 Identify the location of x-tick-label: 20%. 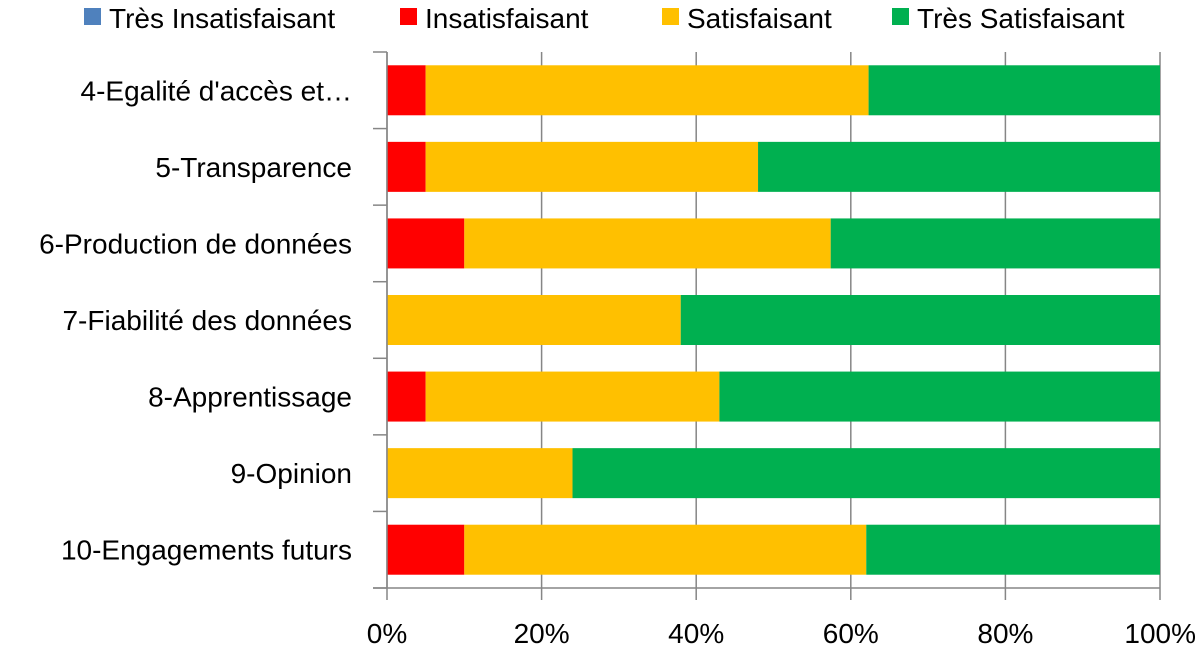
(542, 633).